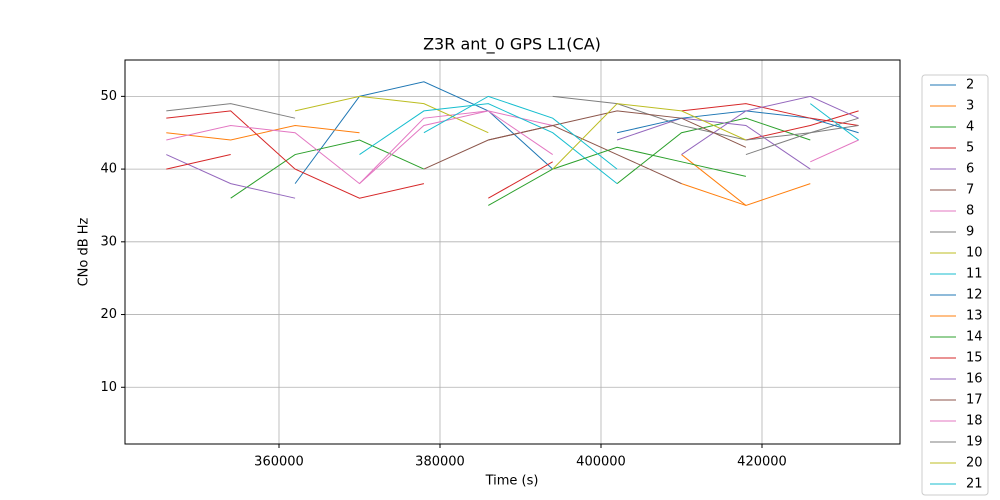 Image resolution: width=1000 pixels, height=500 pixels. I want to click on legend-label: 8, so click(970, 211).